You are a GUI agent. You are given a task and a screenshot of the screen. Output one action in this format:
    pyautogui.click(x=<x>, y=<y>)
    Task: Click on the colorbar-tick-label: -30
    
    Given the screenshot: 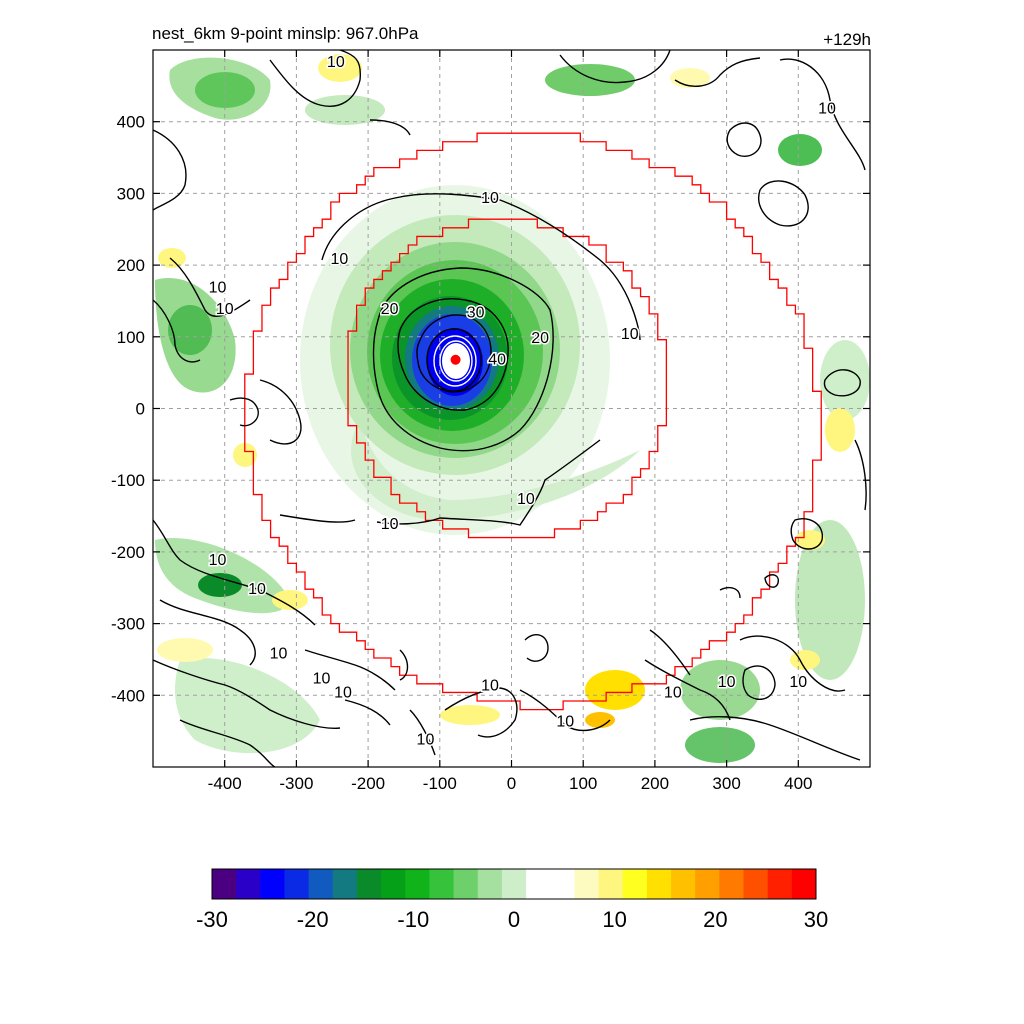 What is the action you would take?
    pyautogui.click(x=212, y=919)
    